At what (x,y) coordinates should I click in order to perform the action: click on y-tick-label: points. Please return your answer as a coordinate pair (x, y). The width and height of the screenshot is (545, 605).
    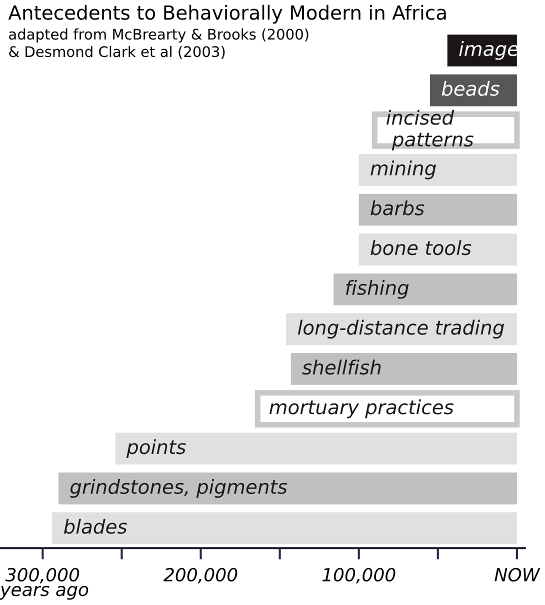
    Looking at the image, I should click on (156, 448).